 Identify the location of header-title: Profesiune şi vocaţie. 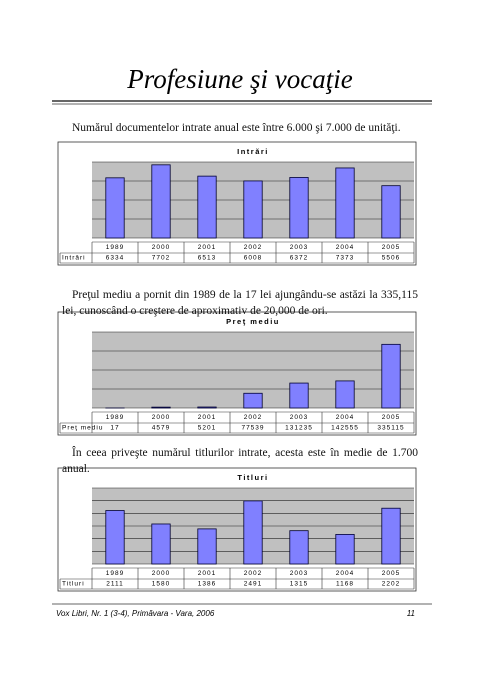
(239, 79).